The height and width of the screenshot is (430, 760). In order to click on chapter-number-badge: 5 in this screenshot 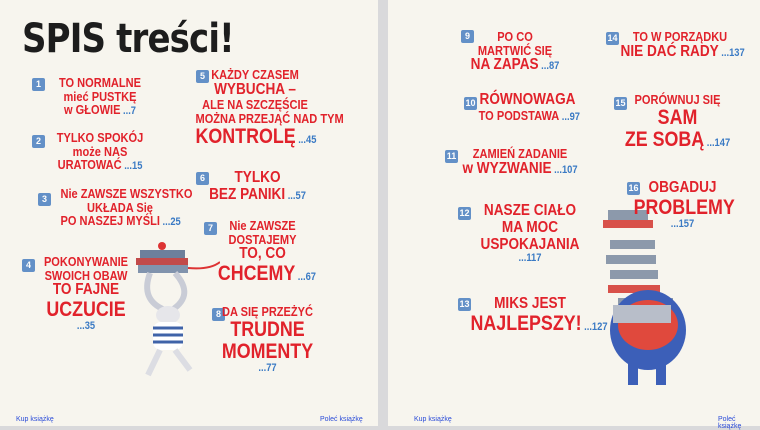, I will do `click(202, 76)`.